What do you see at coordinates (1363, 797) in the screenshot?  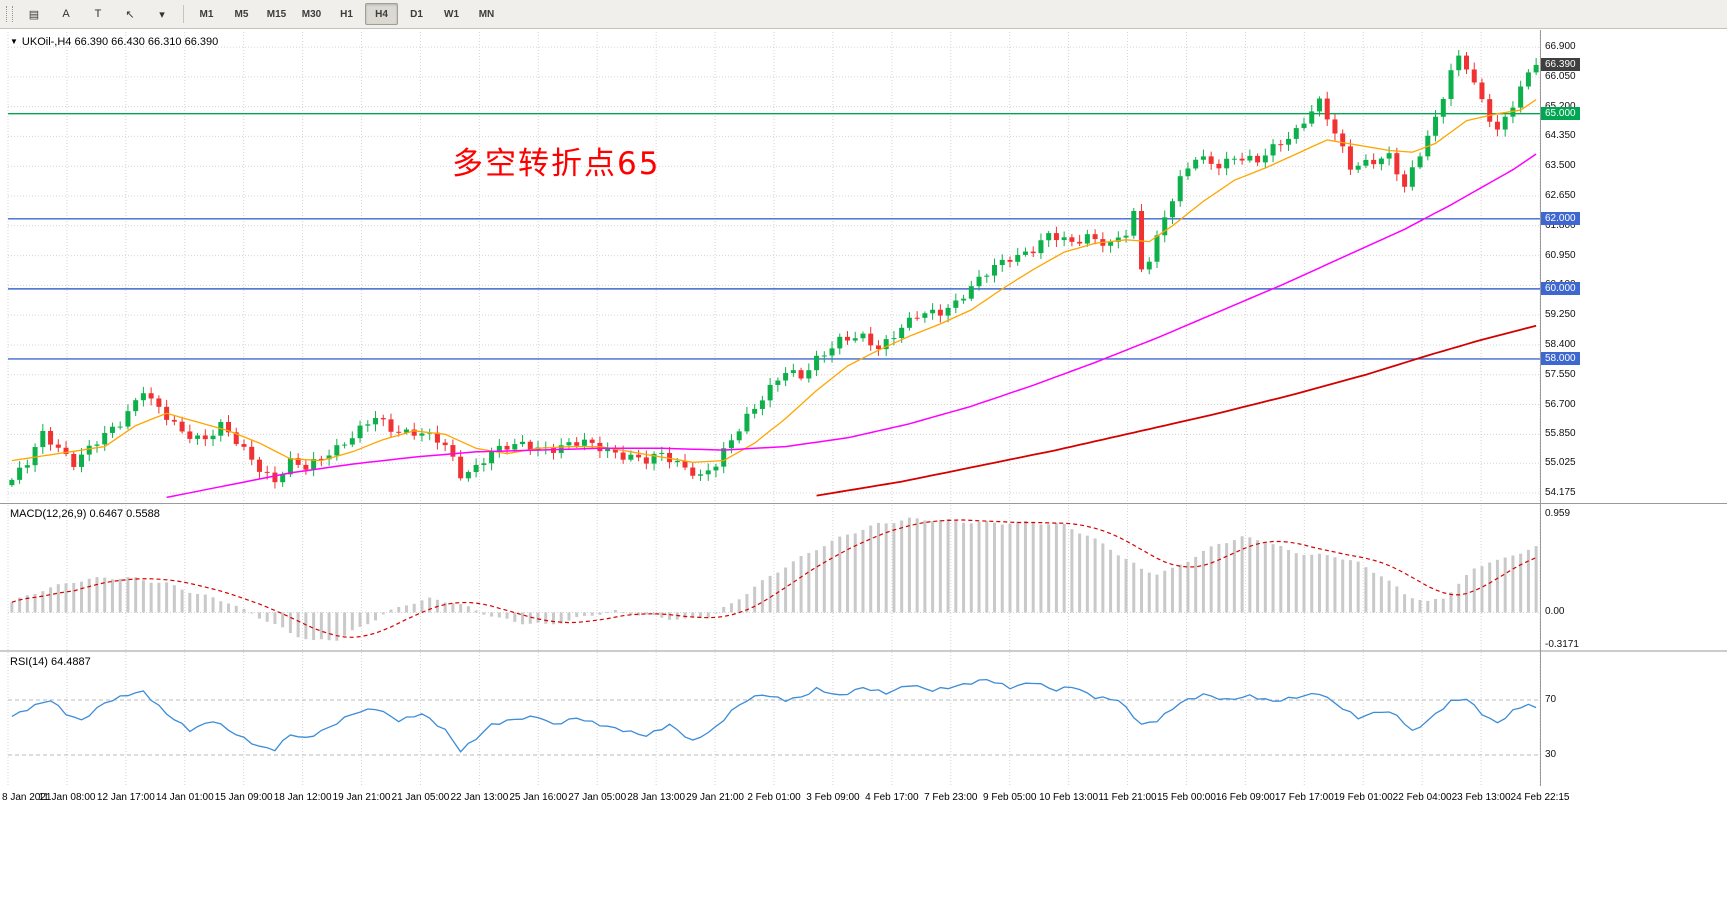 I see `time-axis-label: 19 Feb 01:00` at bounding box center [1363, 797].